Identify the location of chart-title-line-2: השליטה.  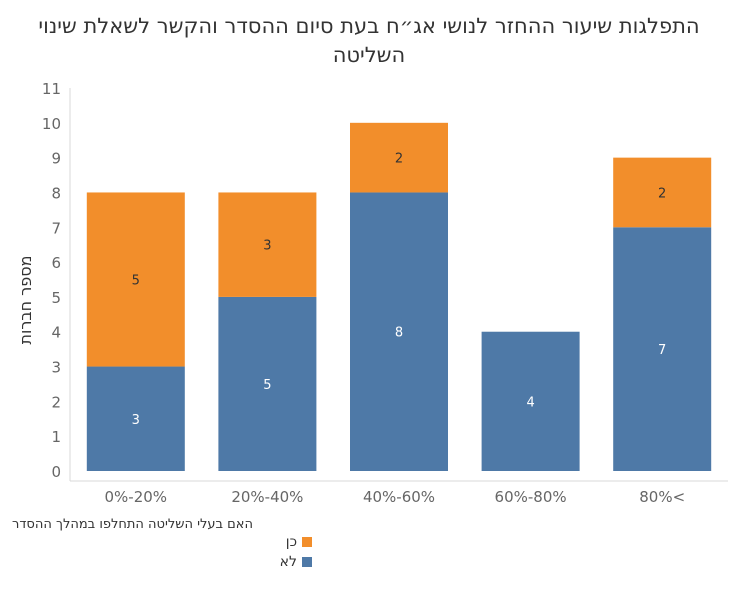
(369, 55).